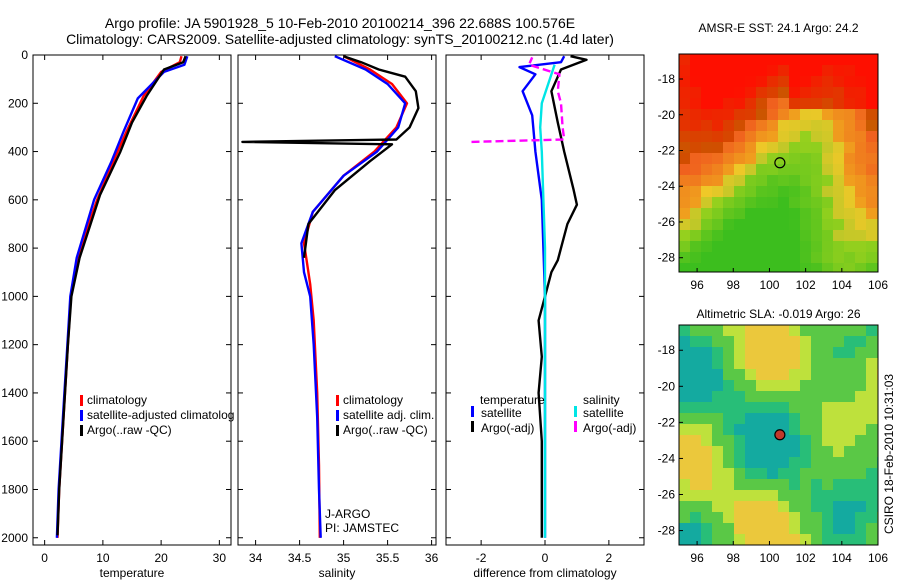  Describe the element at coordinates (18, 248) in the screenshot. I see `y-tick-label: 800` at that location.